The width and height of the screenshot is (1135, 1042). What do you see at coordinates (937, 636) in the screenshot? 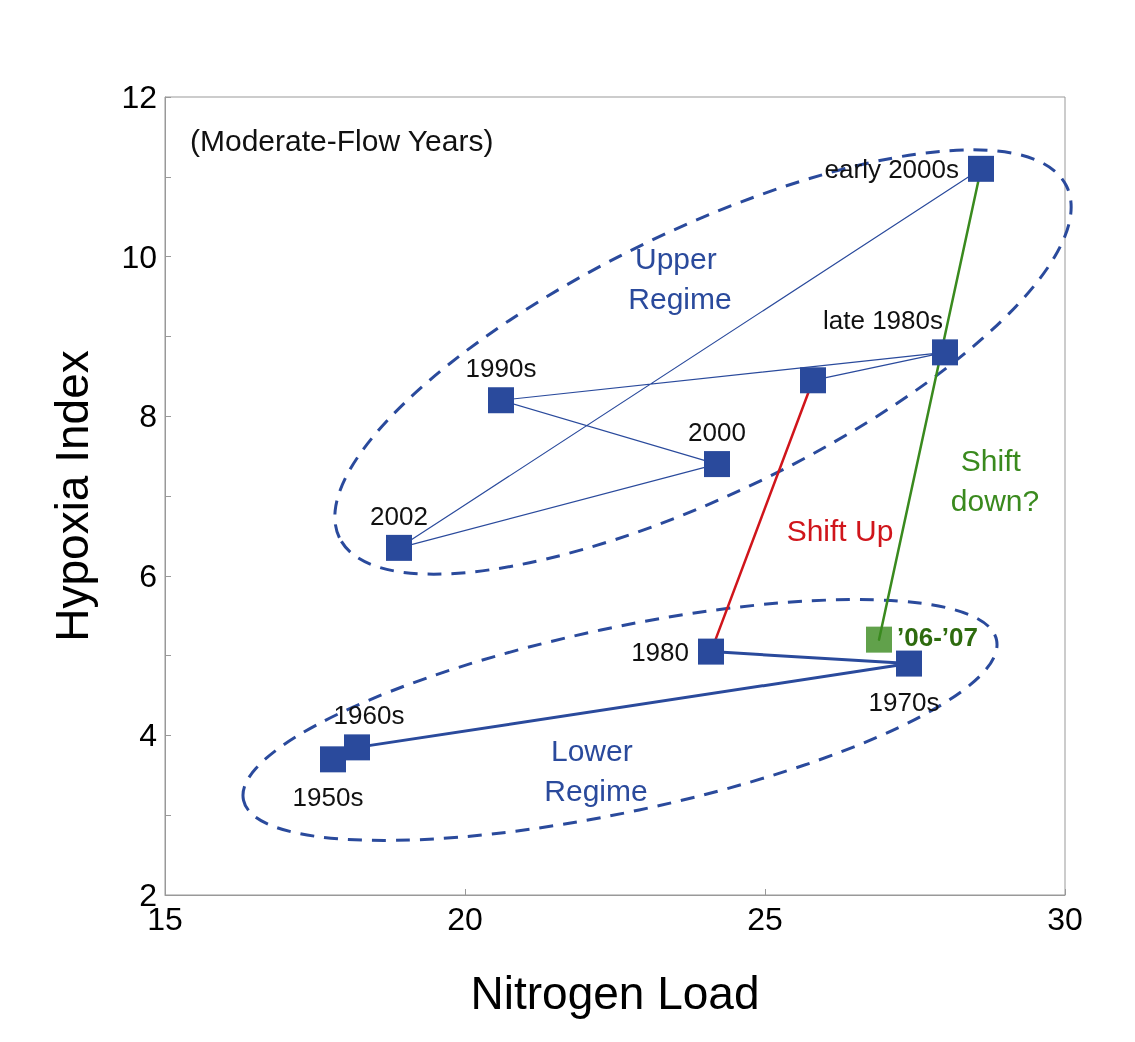
I see `annotation: ’06-’07` at bounding box center [937, 636].